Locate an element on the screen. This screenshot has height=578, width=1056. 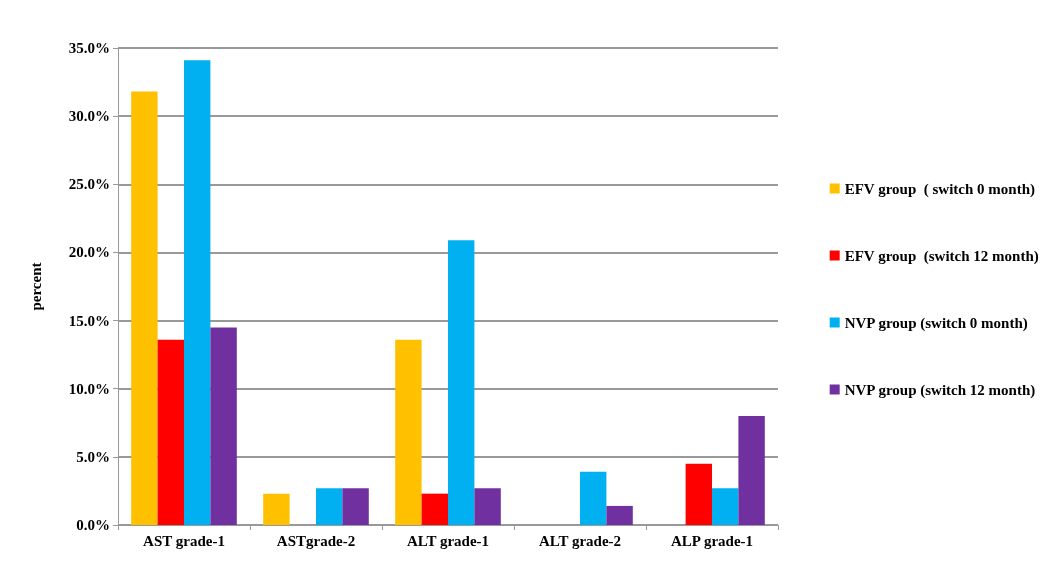
y-tick-label: 0.0% is located at coordinates (93, 525).